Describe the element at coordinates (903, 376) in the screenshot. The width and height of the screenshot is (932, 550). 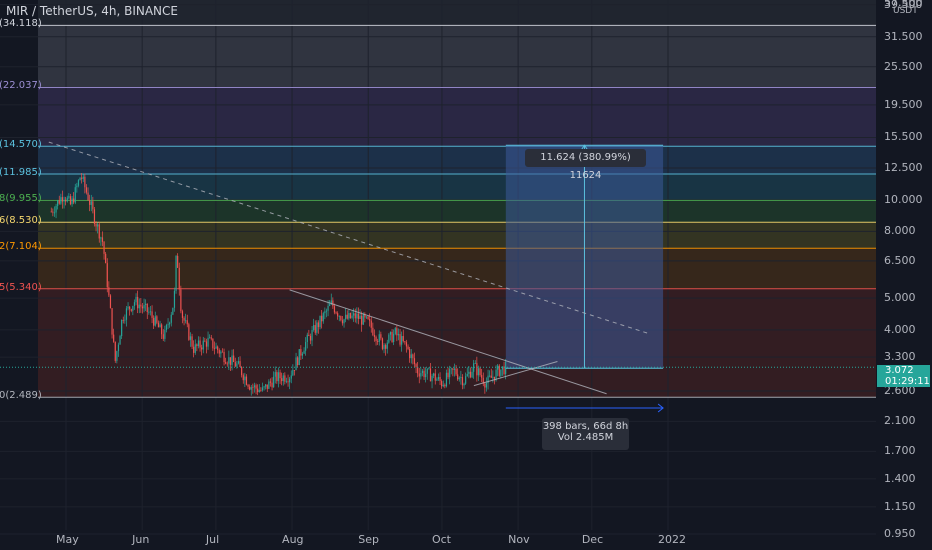
I see `current-price-badge: 3.072 01:29:11` at that location.